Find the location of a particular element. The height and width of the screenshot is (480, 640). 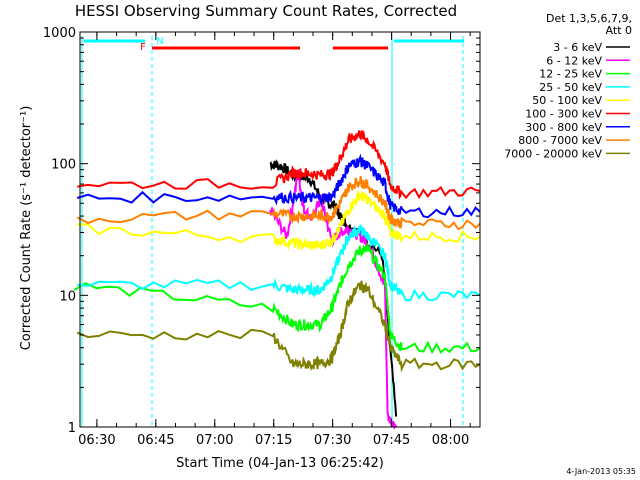

x-tick-label: 07:45 is located at coordinates (391, 440).